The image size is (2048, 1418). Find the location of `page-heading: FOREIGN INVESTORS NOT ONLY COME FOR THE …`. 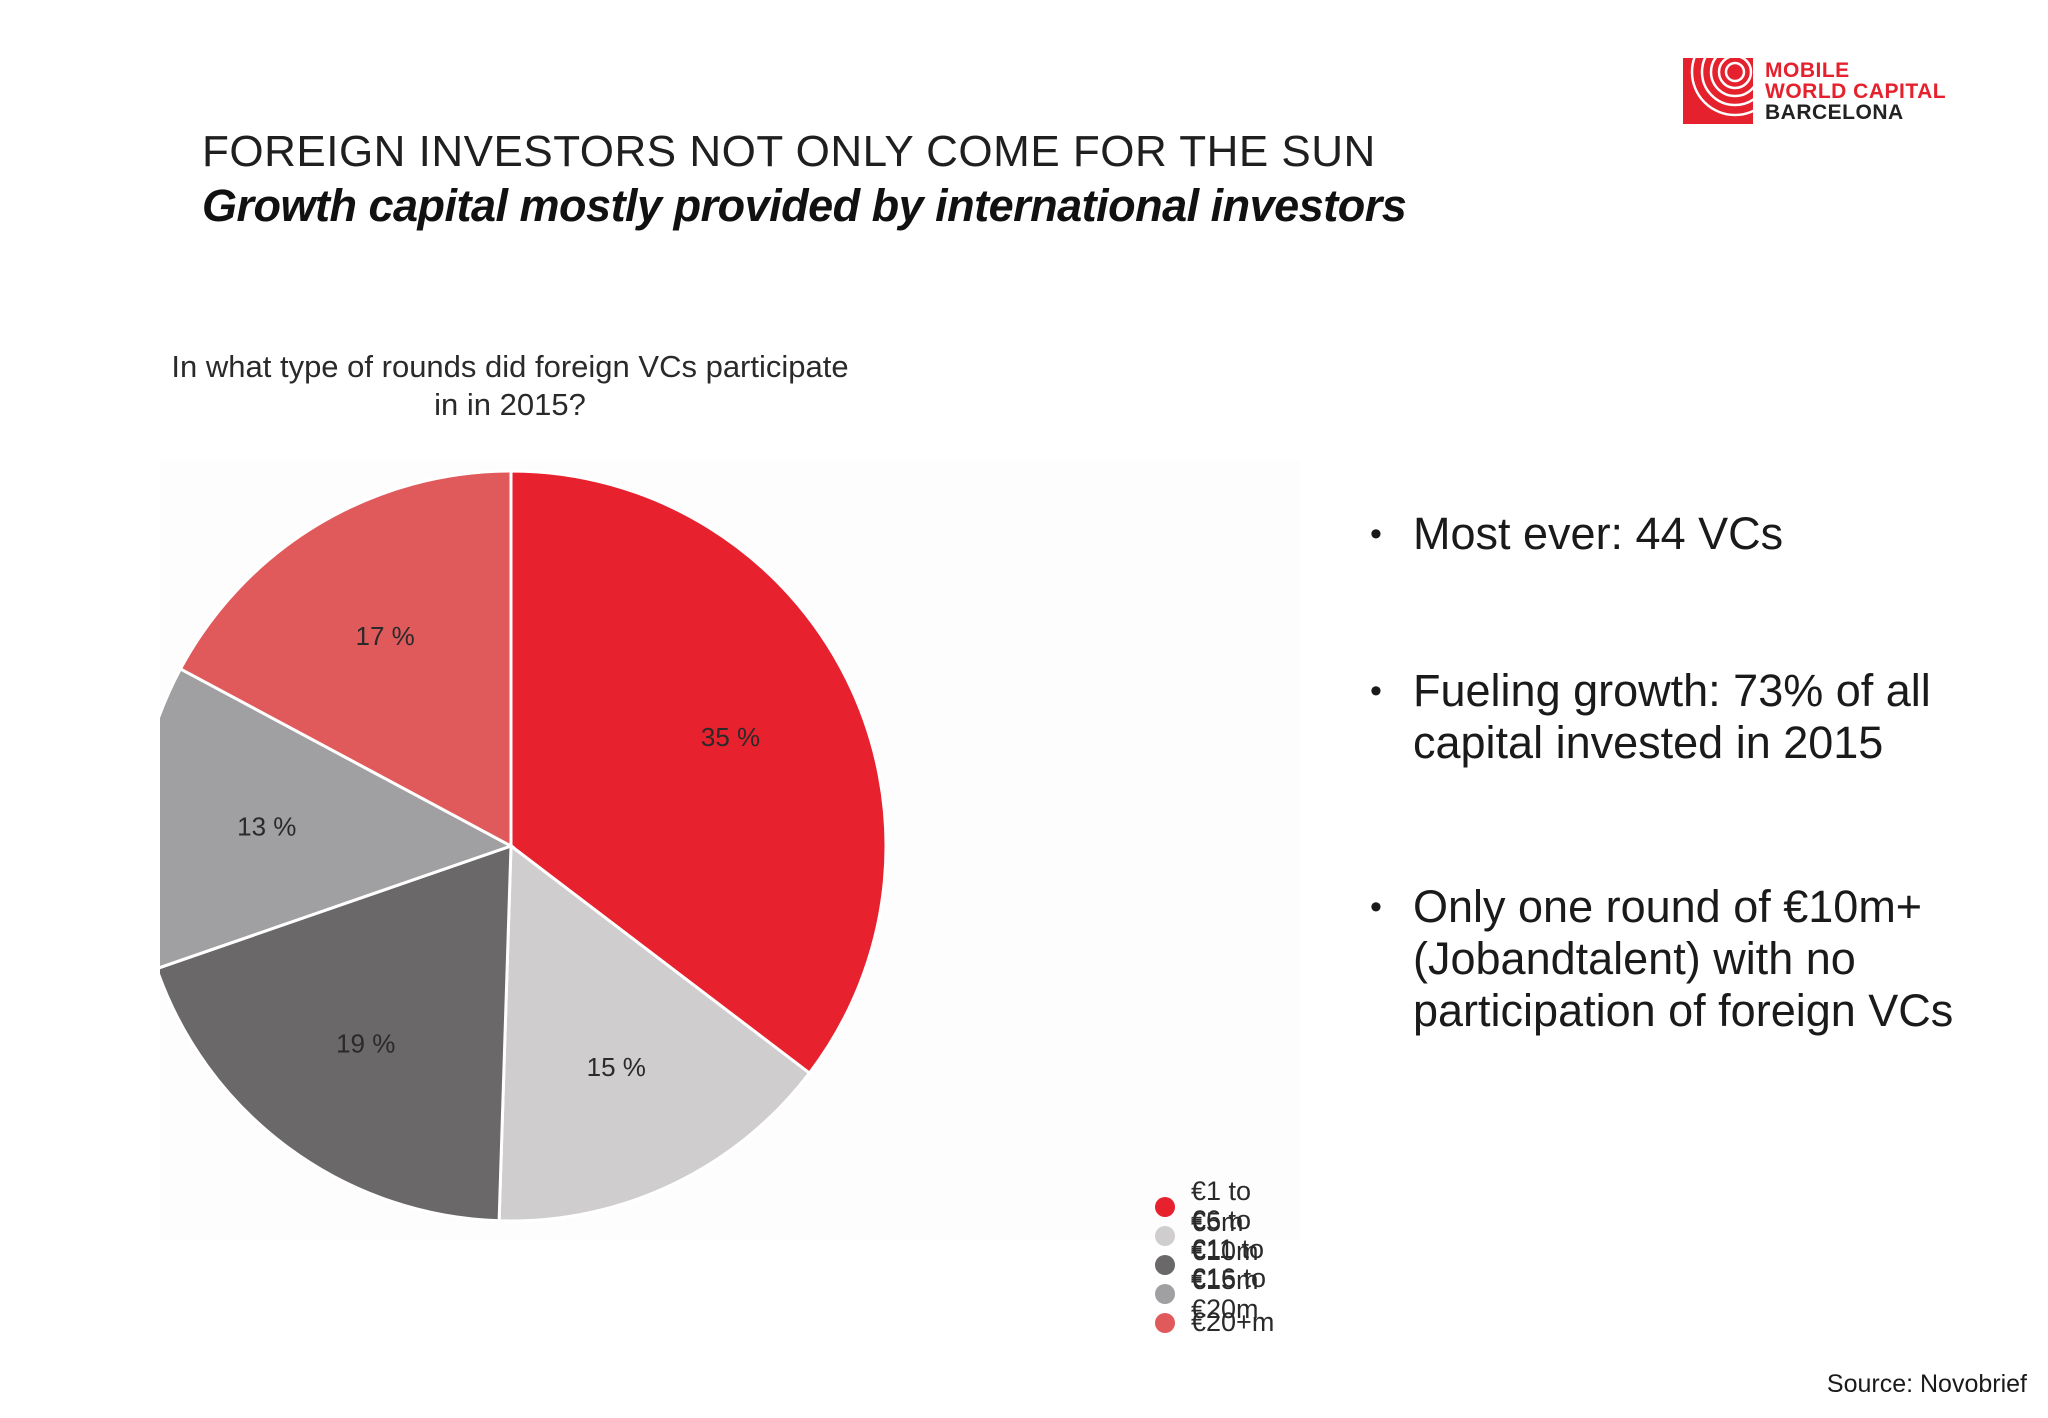

page-heading: FOREIGN INVESTORS NOT ONLY COME FOR THE … is located at coordinates (804, 180).